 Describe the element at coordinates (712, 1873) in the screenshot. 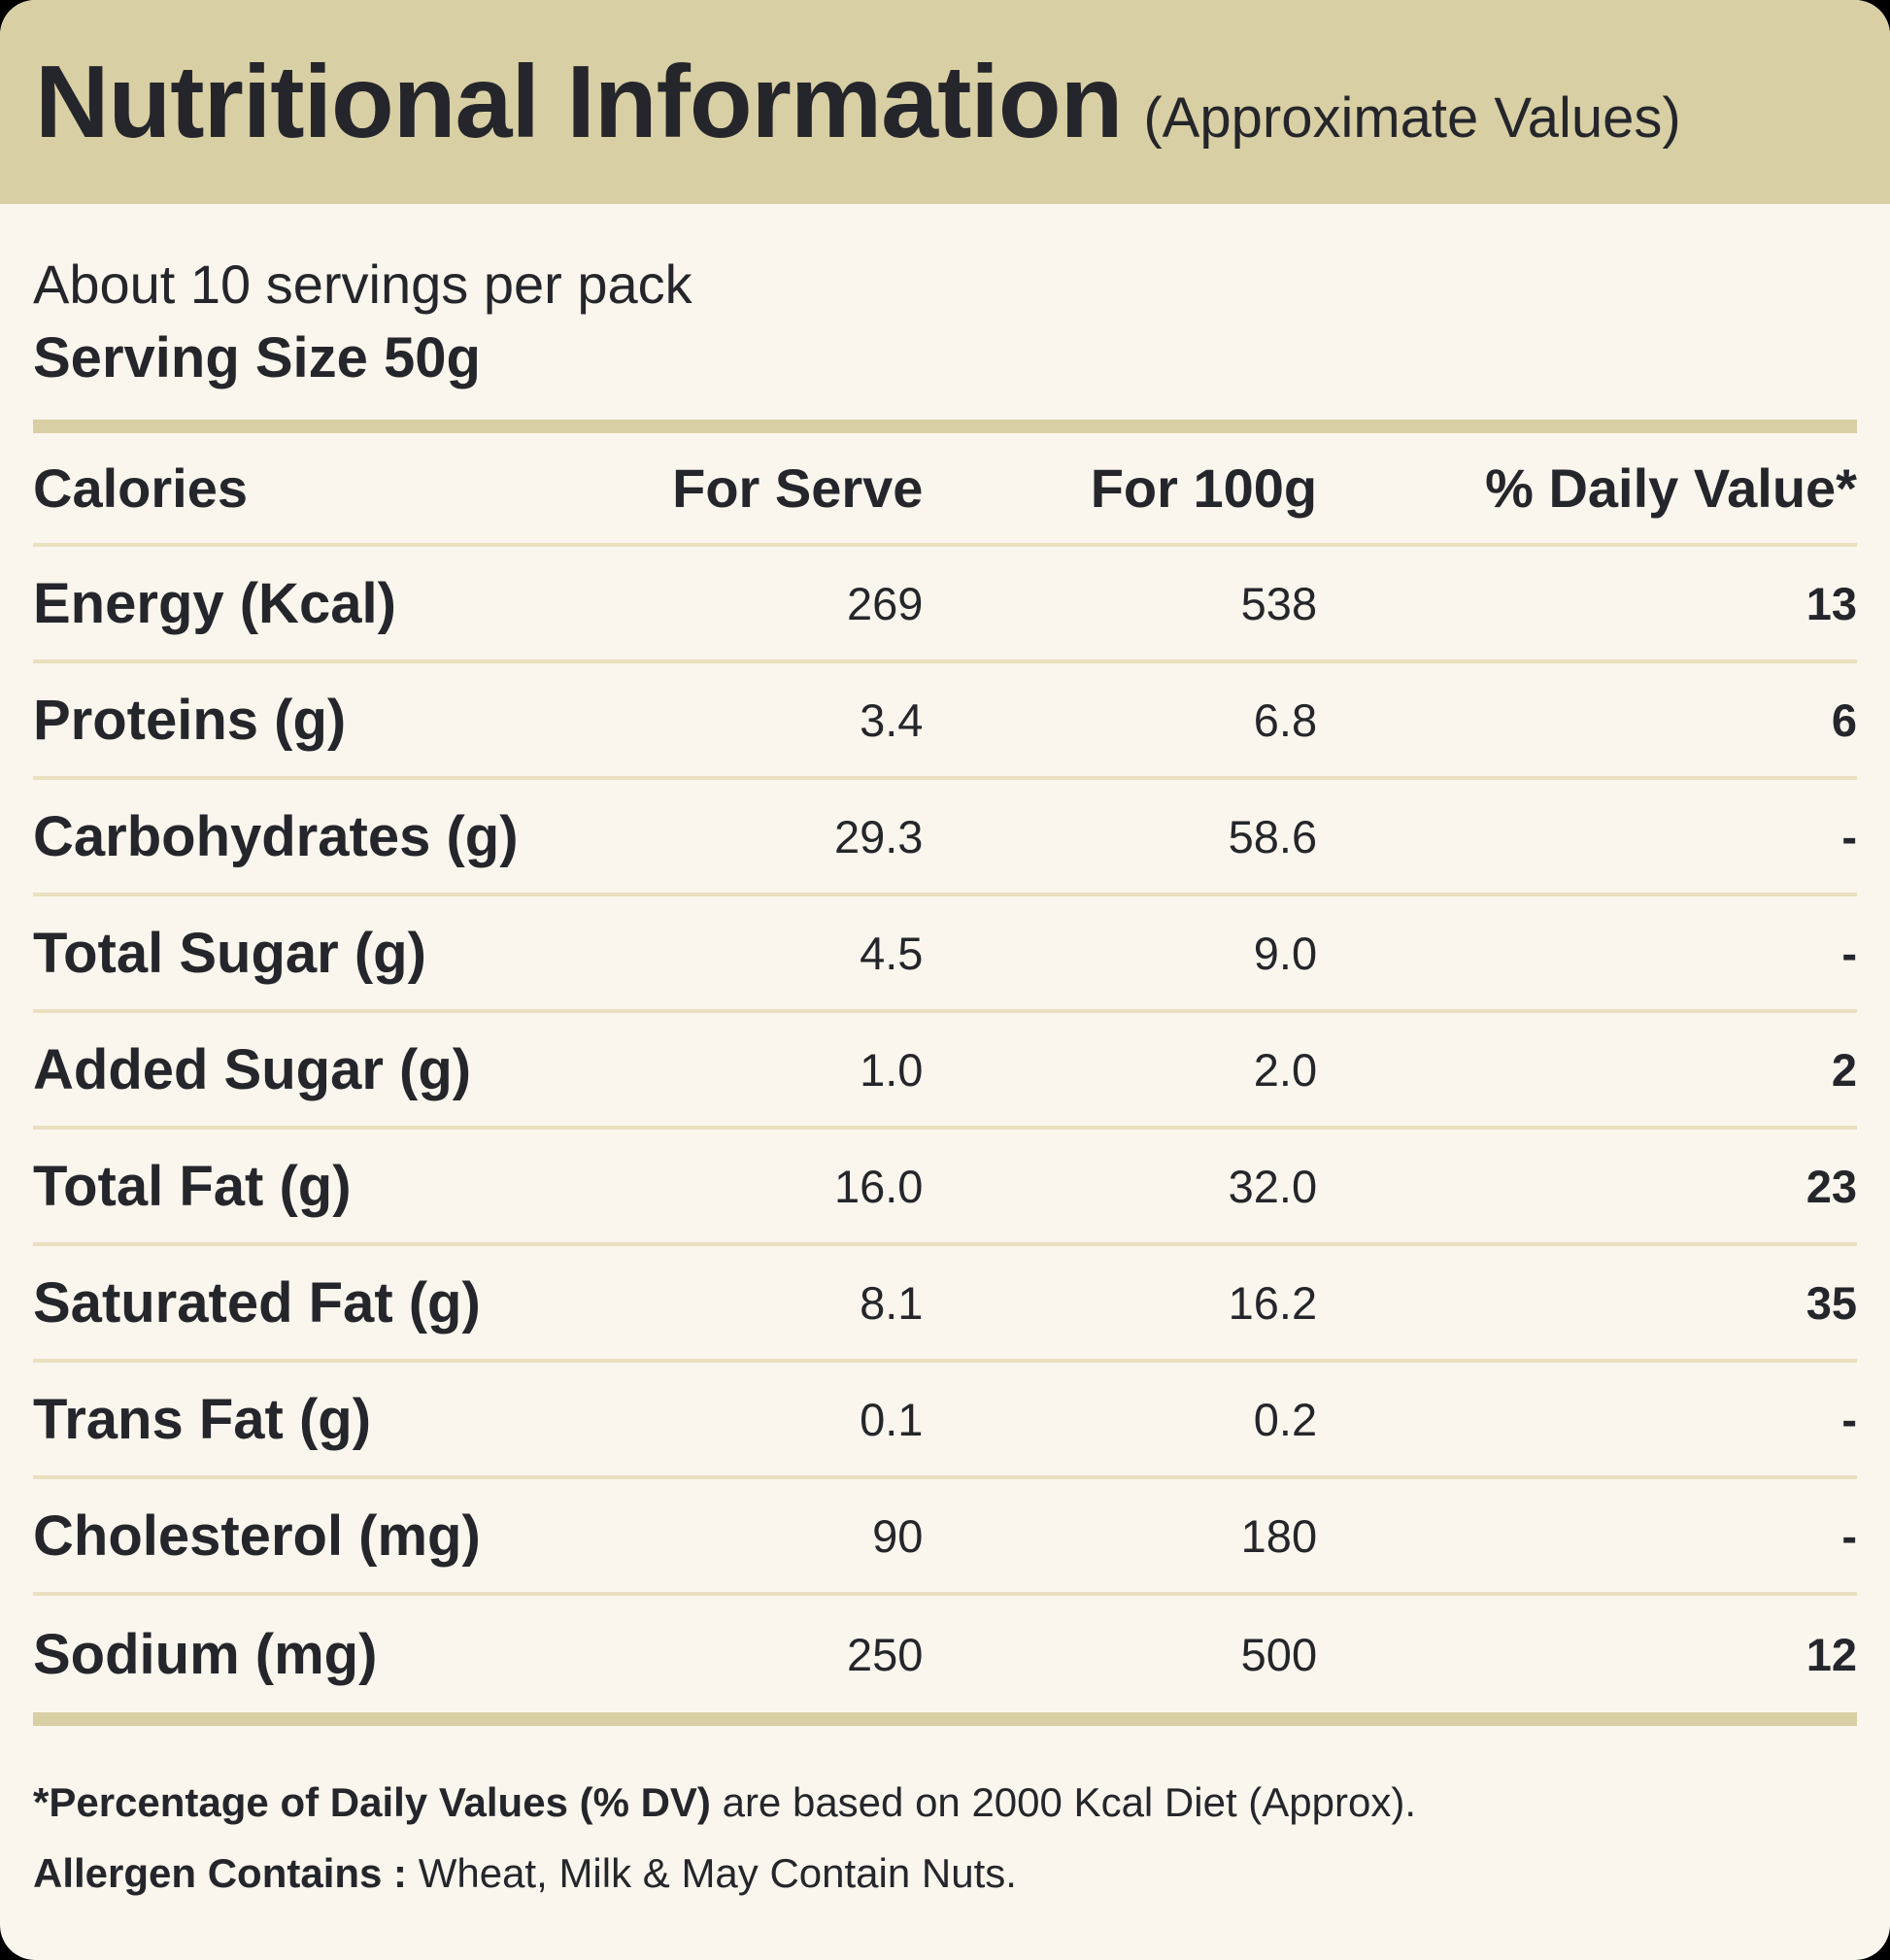

I see `allergen-footnote-rest: Wheat, Milk & May Contain Nuts.` at that location.